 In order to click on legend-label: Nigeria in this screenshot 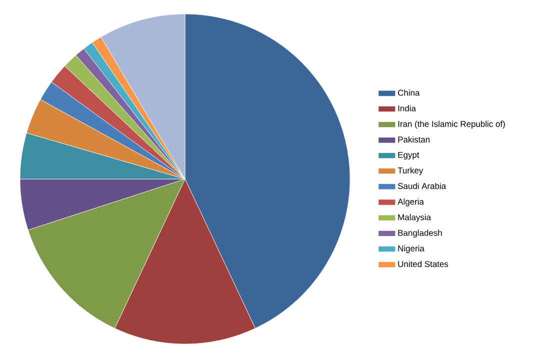, I will do `click(411, 249)`.